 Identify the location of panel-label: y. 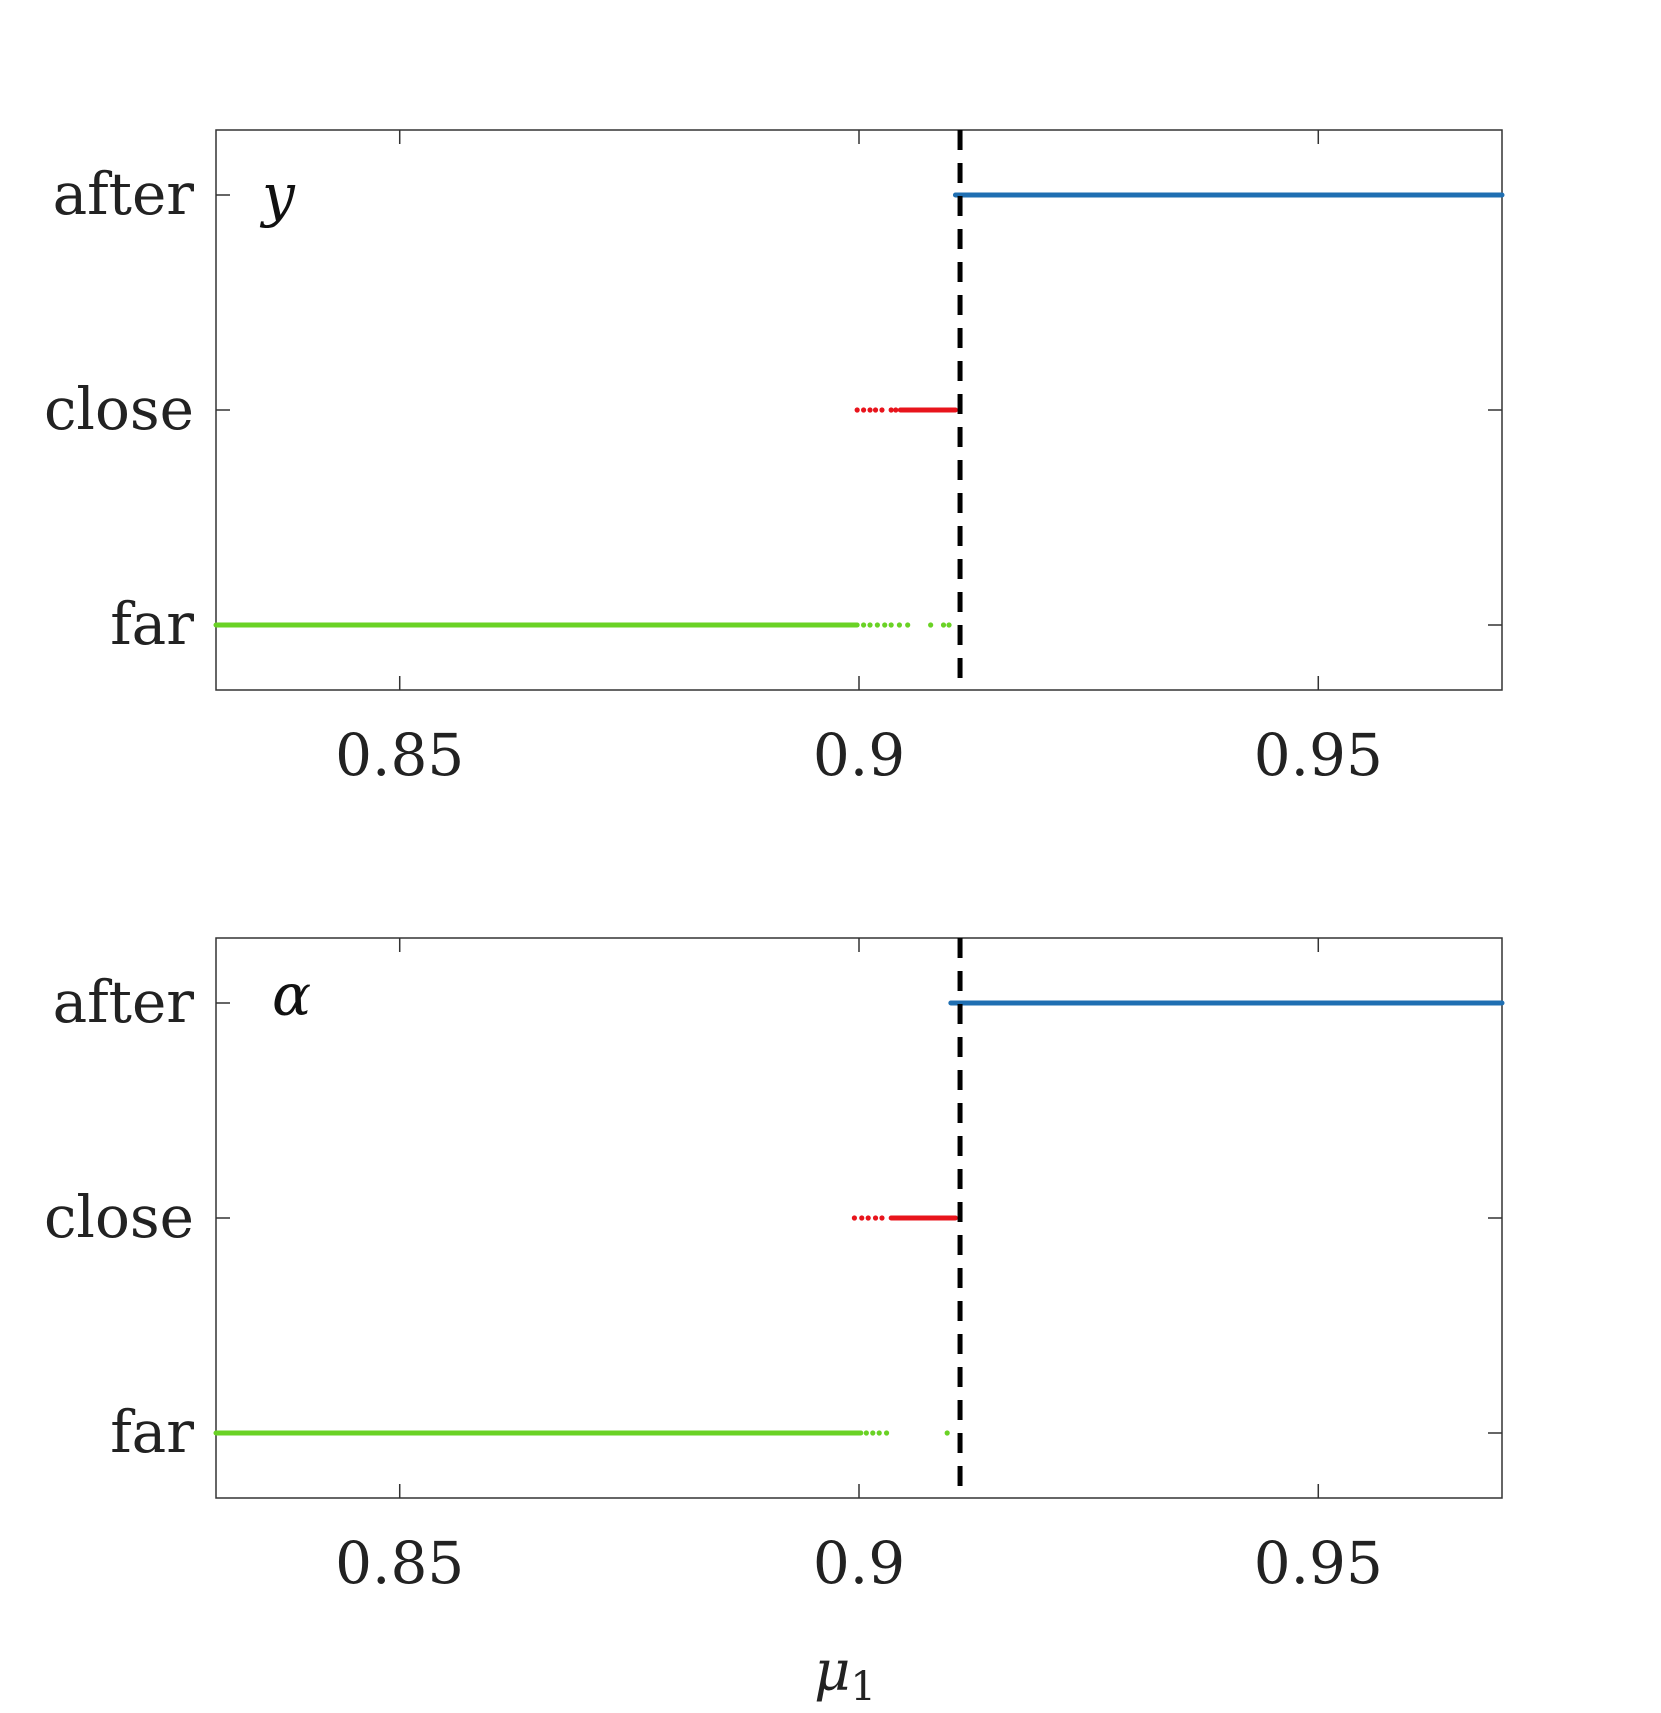
(277, 195).